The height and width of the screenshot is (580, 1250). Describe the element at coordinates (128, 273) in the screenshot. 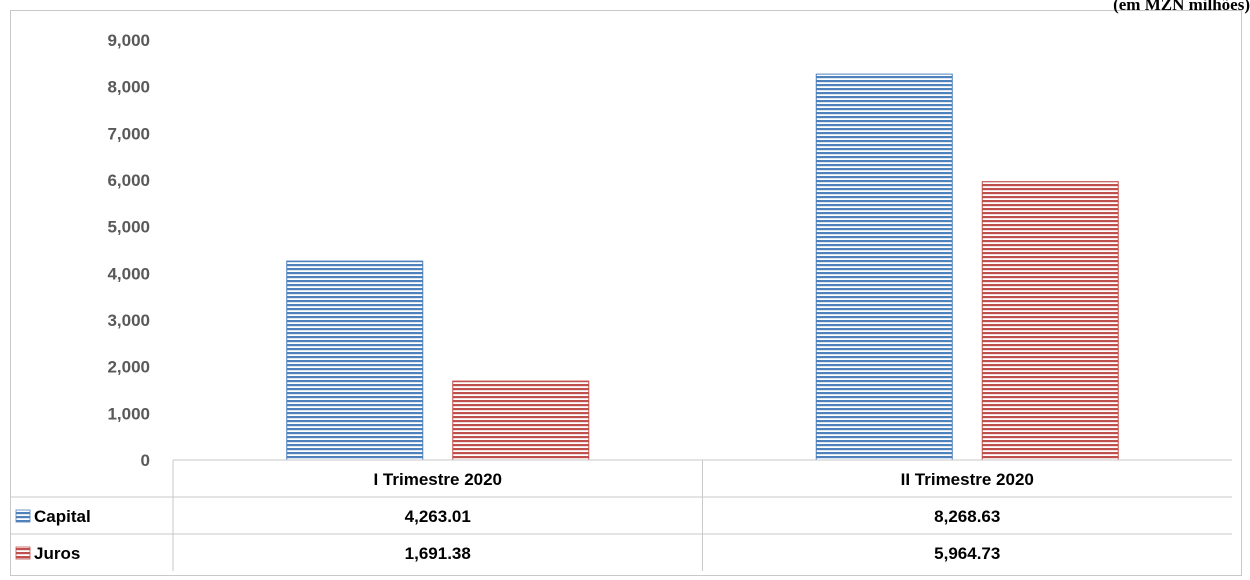

I see `y-tick-label: 4,000` at that location.